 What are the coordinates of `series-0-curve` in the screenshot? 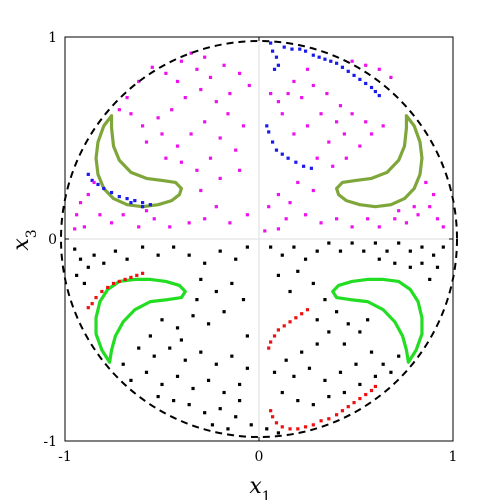 It's located at (138, 161).